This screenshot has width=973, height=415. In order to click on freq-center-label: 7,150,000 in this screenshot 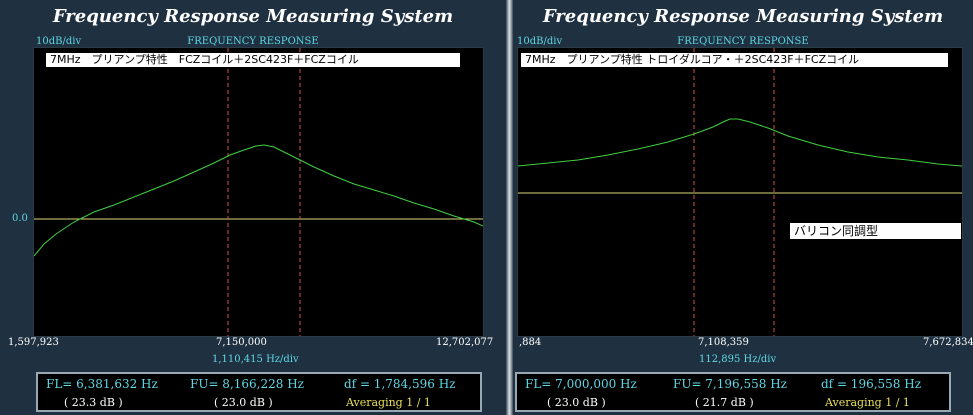, I will do `click(241, 342)`.